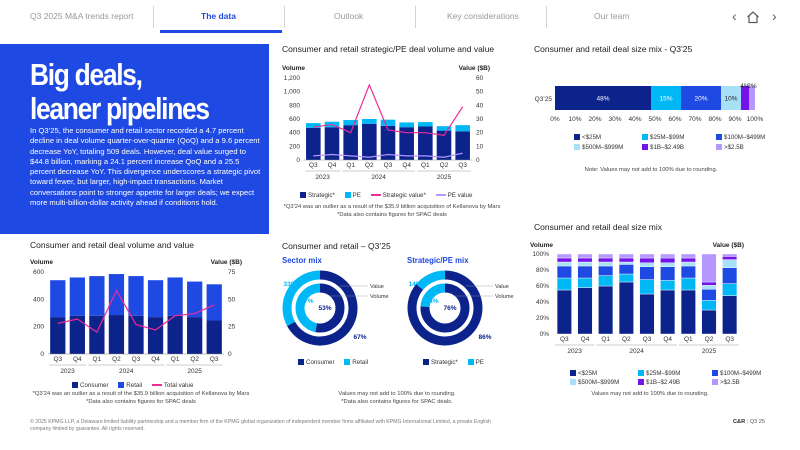  I want to click on legend-label: $100M–$499M, so click(745, 137).